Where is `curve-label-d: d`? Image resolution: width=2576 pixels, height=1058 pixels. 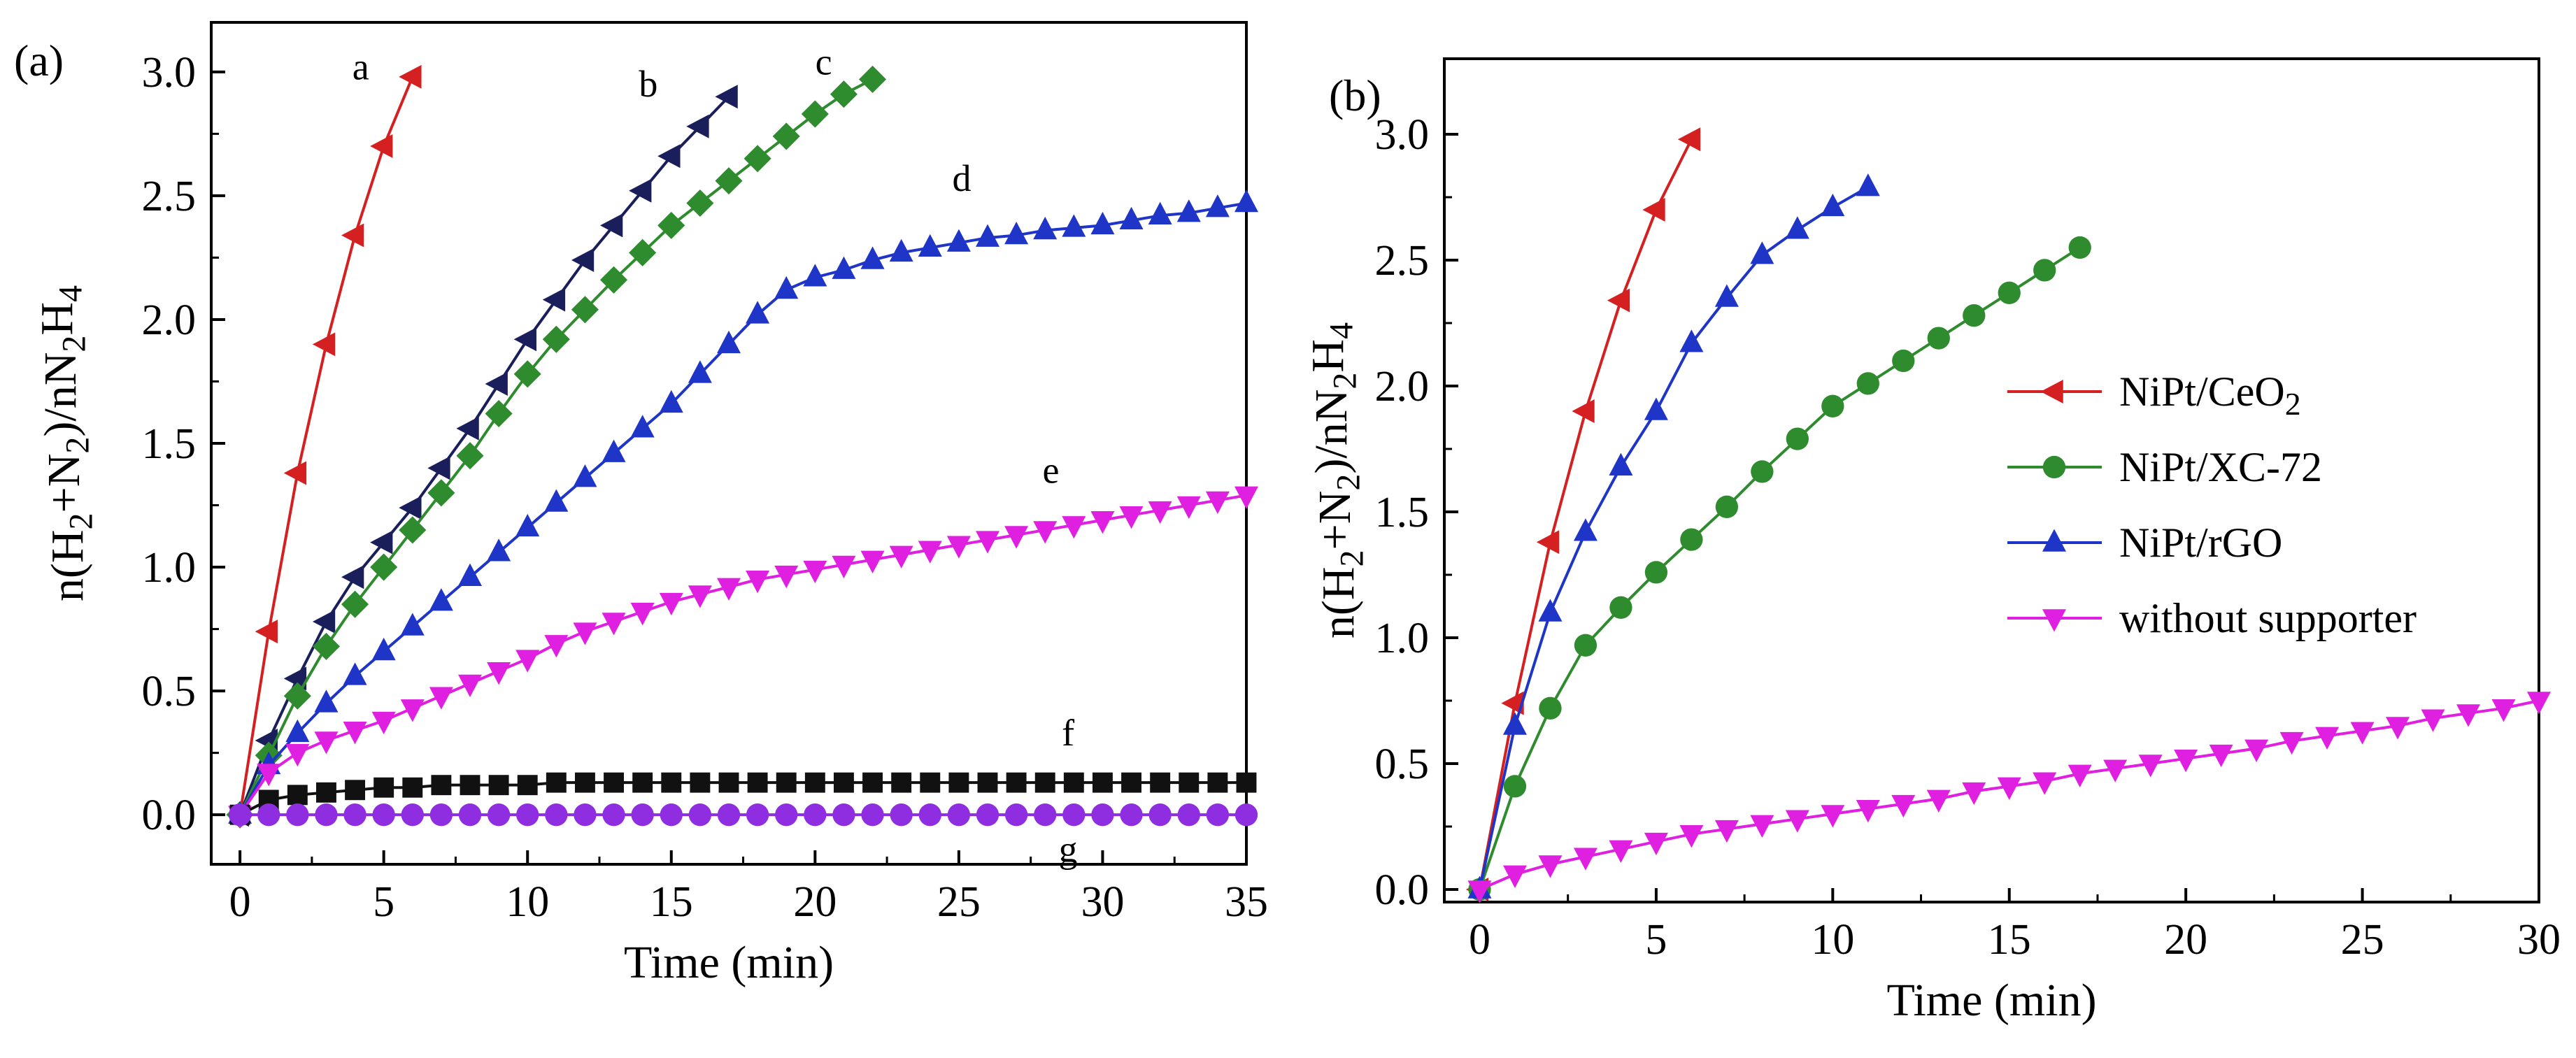
curve-label-d: d is located at coordinates (962, 178).